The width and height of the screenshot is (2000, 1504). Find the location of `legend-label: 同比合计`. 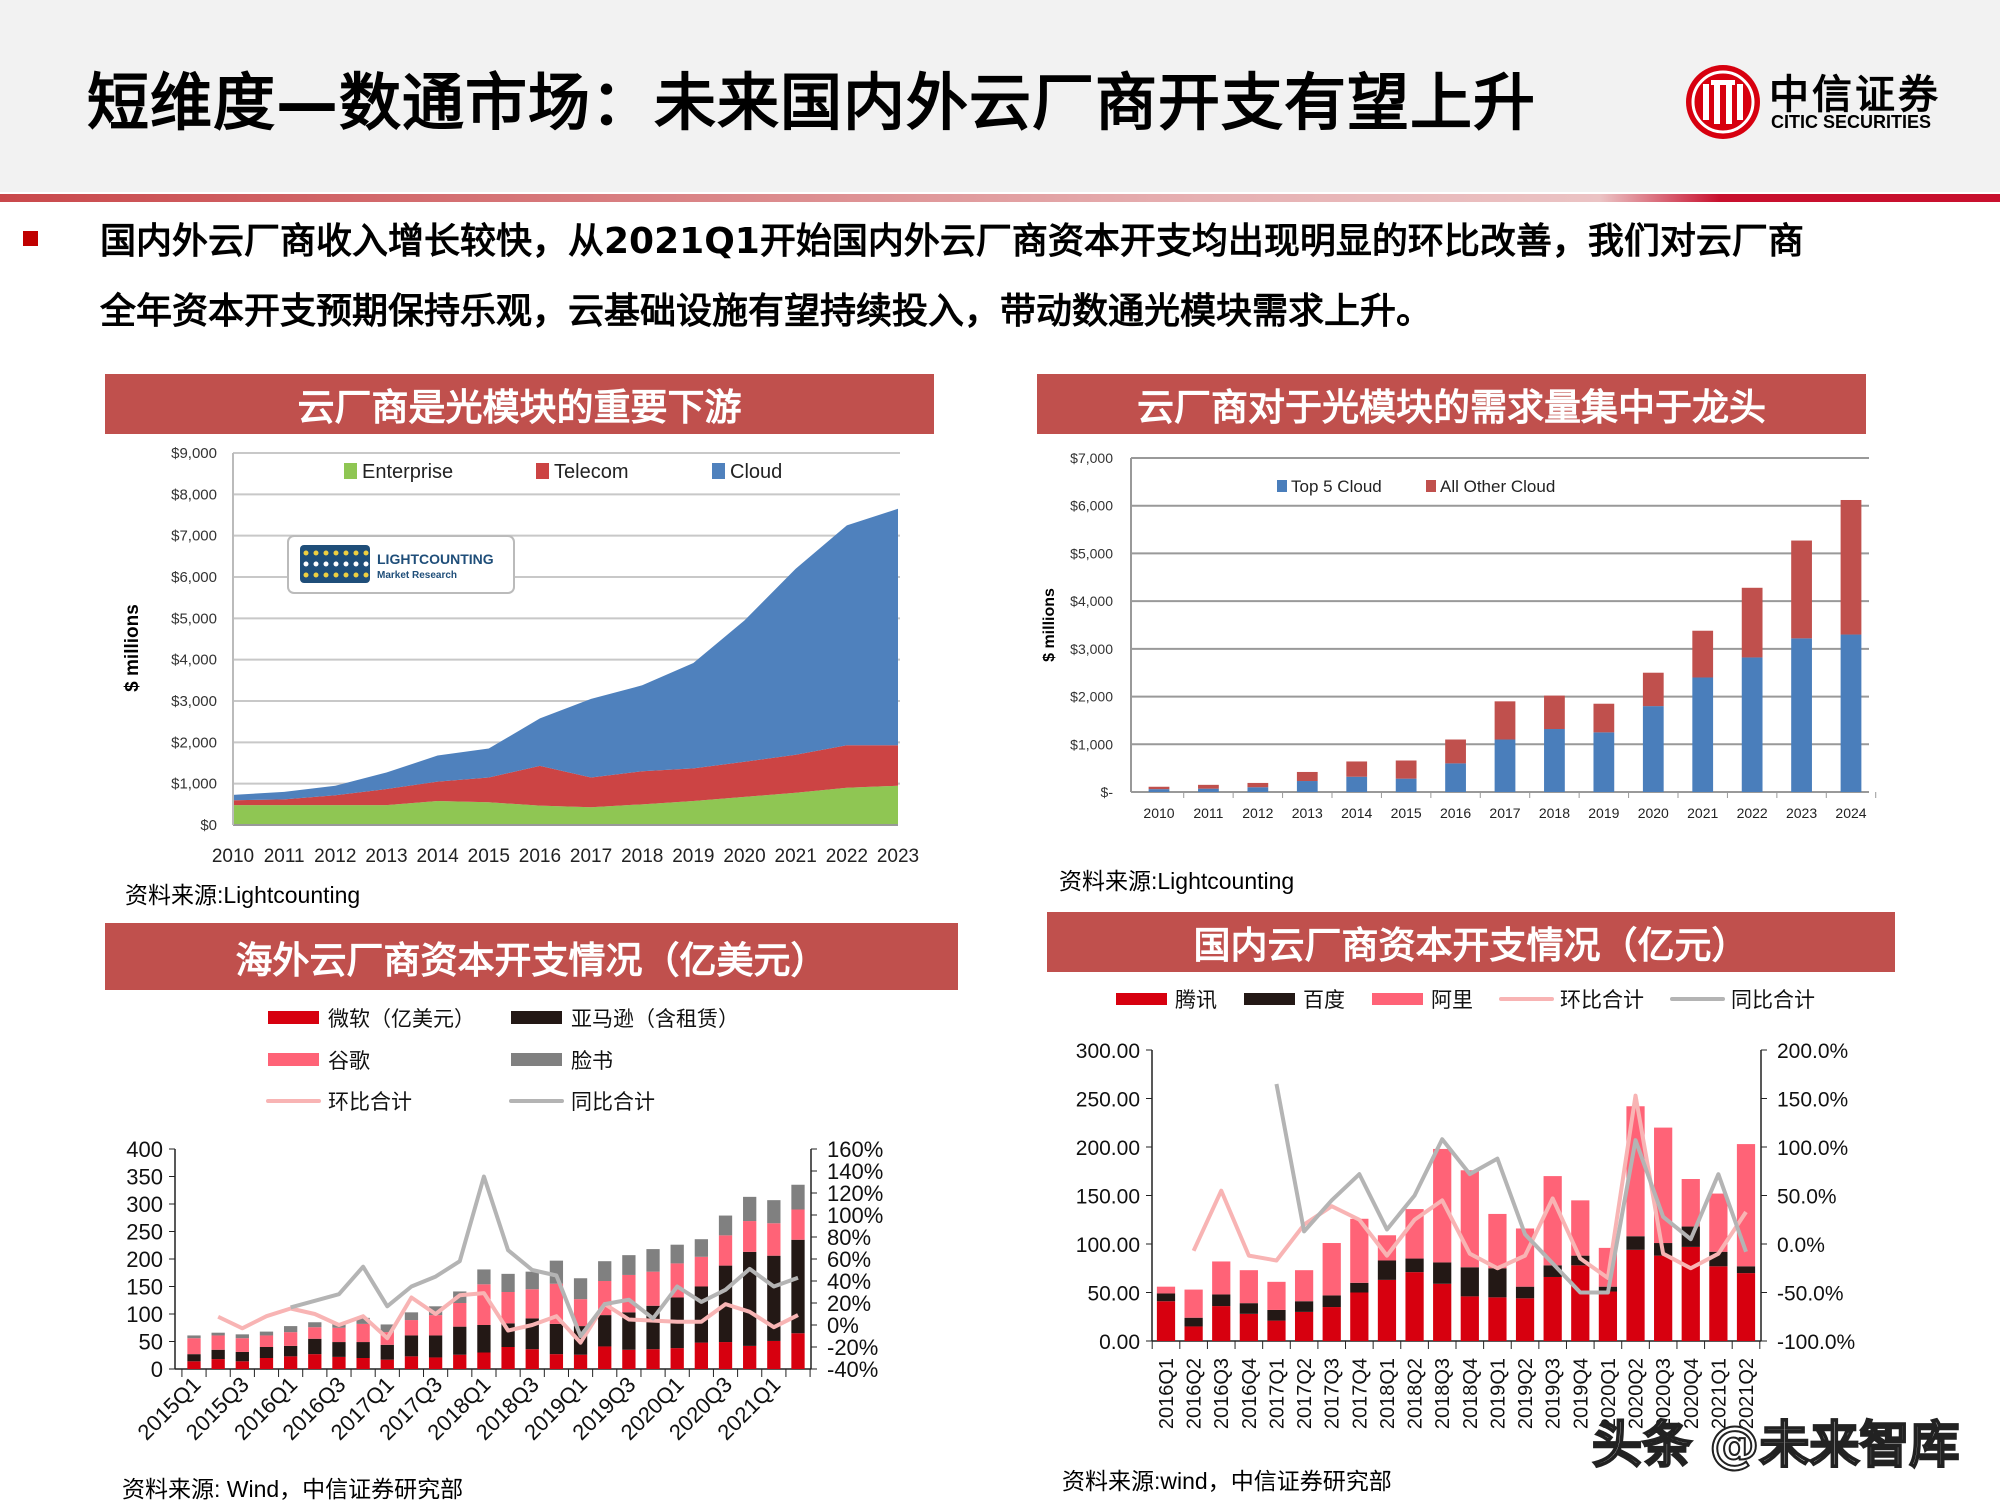

legend-label: 同比合计 is located at coordinates (613, 1102).